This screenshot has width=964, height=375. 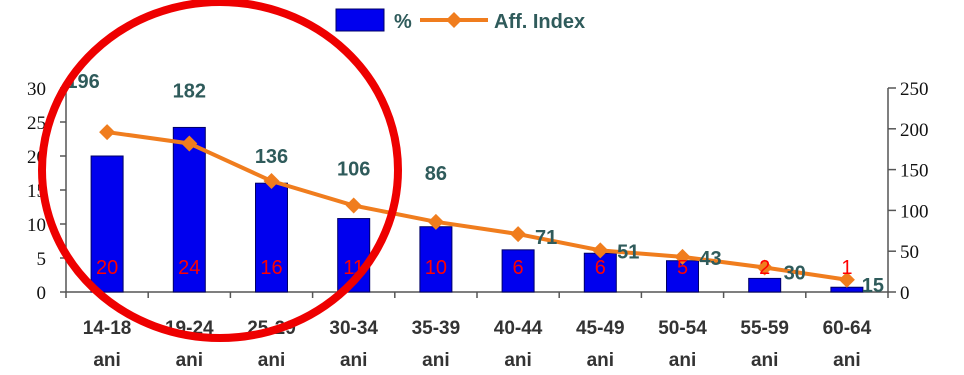 What do you see at coordinates (107, 344) in the screenshot?
I see `x-tick-label: 14-18 ani` at bounding box center [107, 344].